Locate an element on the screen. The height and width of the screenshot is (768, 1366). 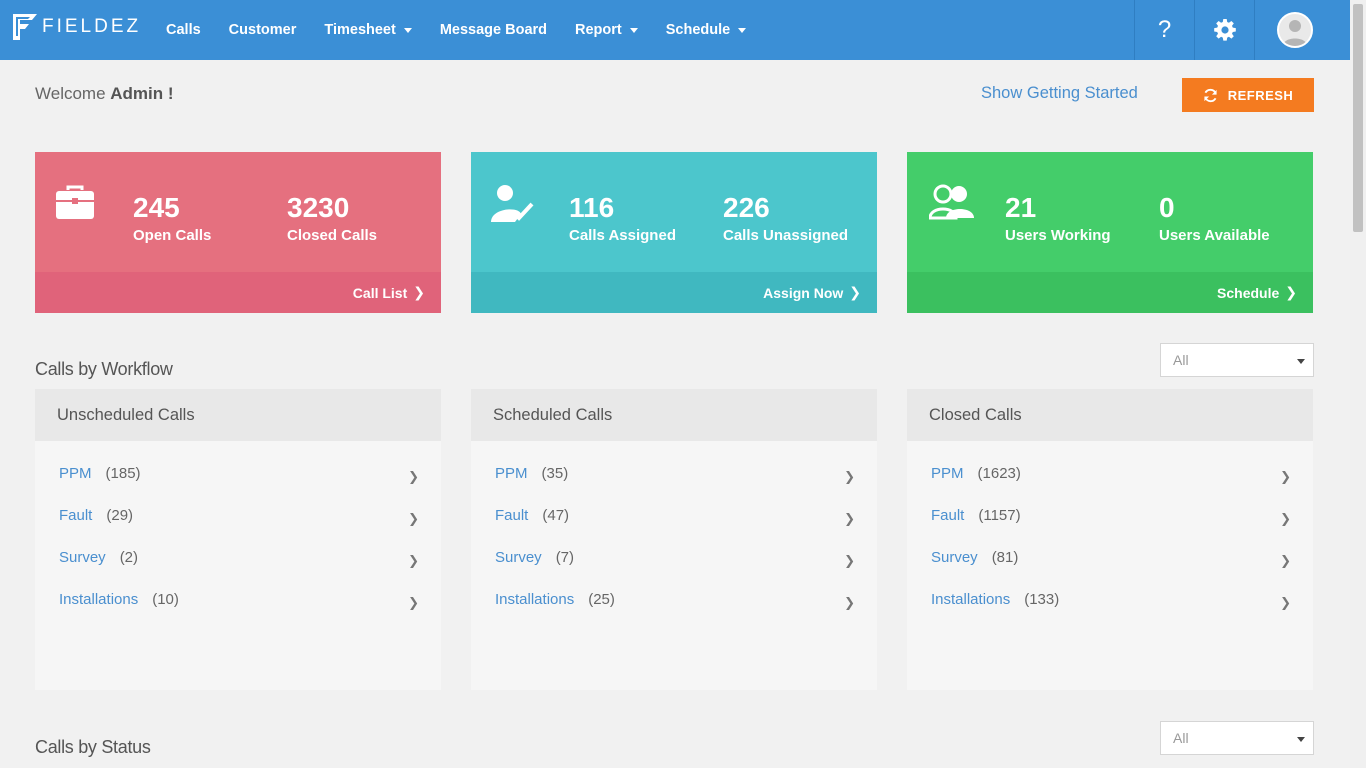
list-item: Survey (7) ❯ is located at coordinates (675, 559).